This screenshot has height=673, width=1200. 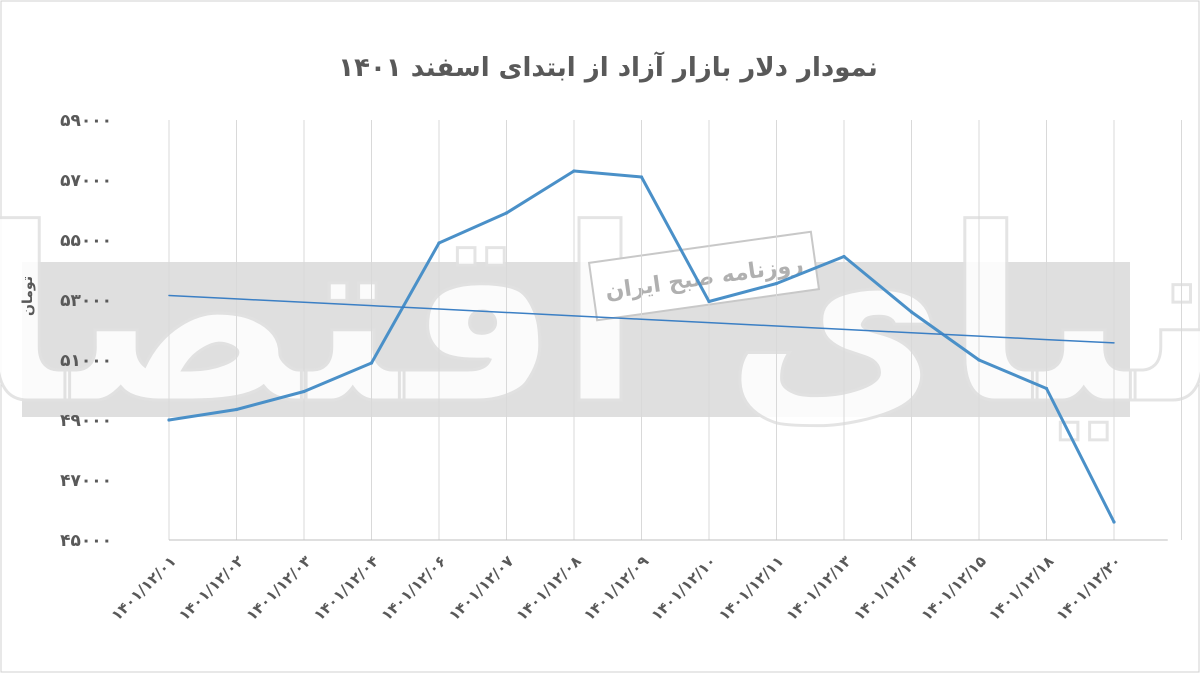 I want to click on y-tick-label: ۵۱۰۰۰, so click(x=86, y=361).